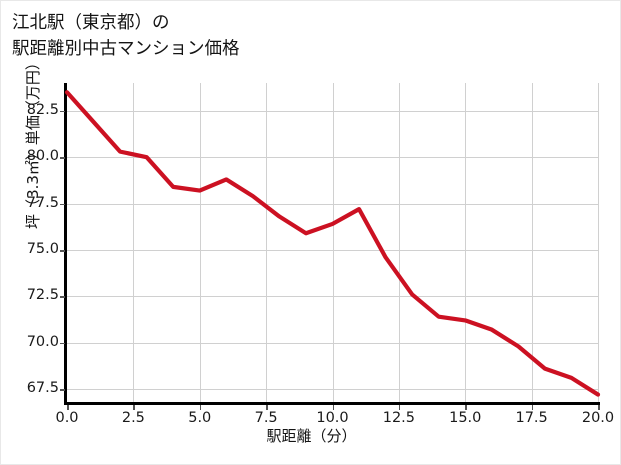 This screenshot has width=621, height=465. I want to click on x-tick-label: 15.0, so click(465, 418).